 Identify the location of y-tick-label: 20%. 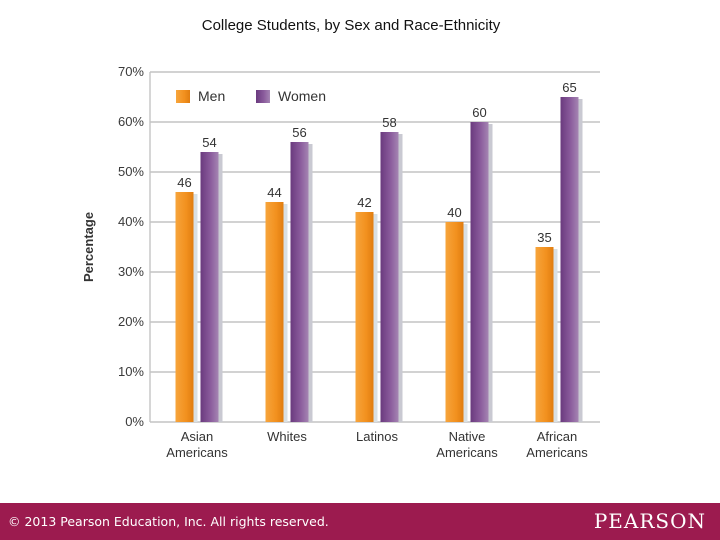
(131, 321).